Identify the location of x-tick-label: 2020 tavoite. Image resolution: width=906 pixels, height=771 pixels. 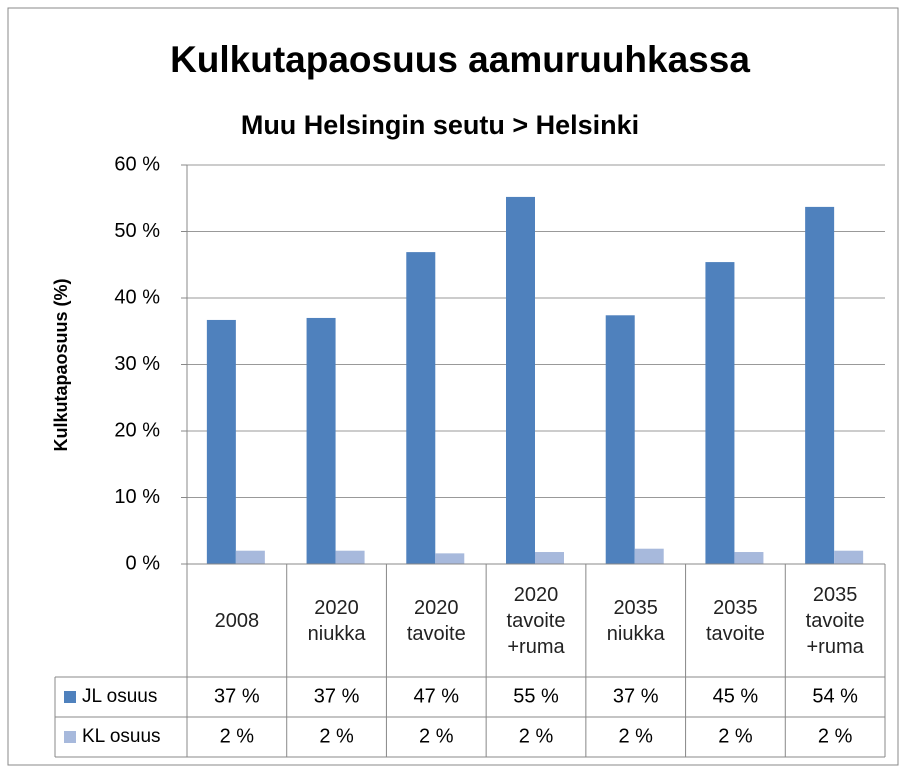
(436, 620).